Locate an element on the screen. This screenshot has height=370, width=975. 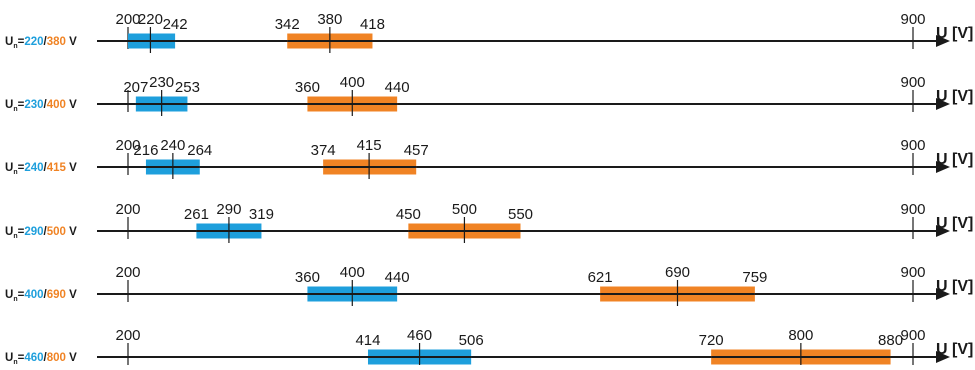
row-3-line-band-nominal-label: 415 is located at coordinates (369, 145).